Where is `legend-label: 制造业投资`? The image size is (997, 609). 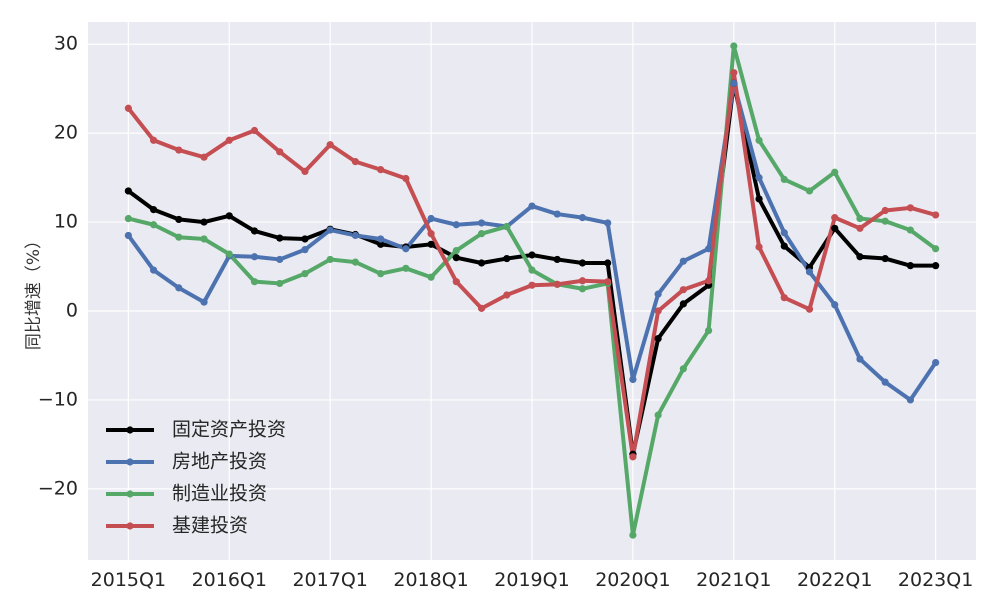 legend-label: 制造业投资 is located at coordinates (219, 494).